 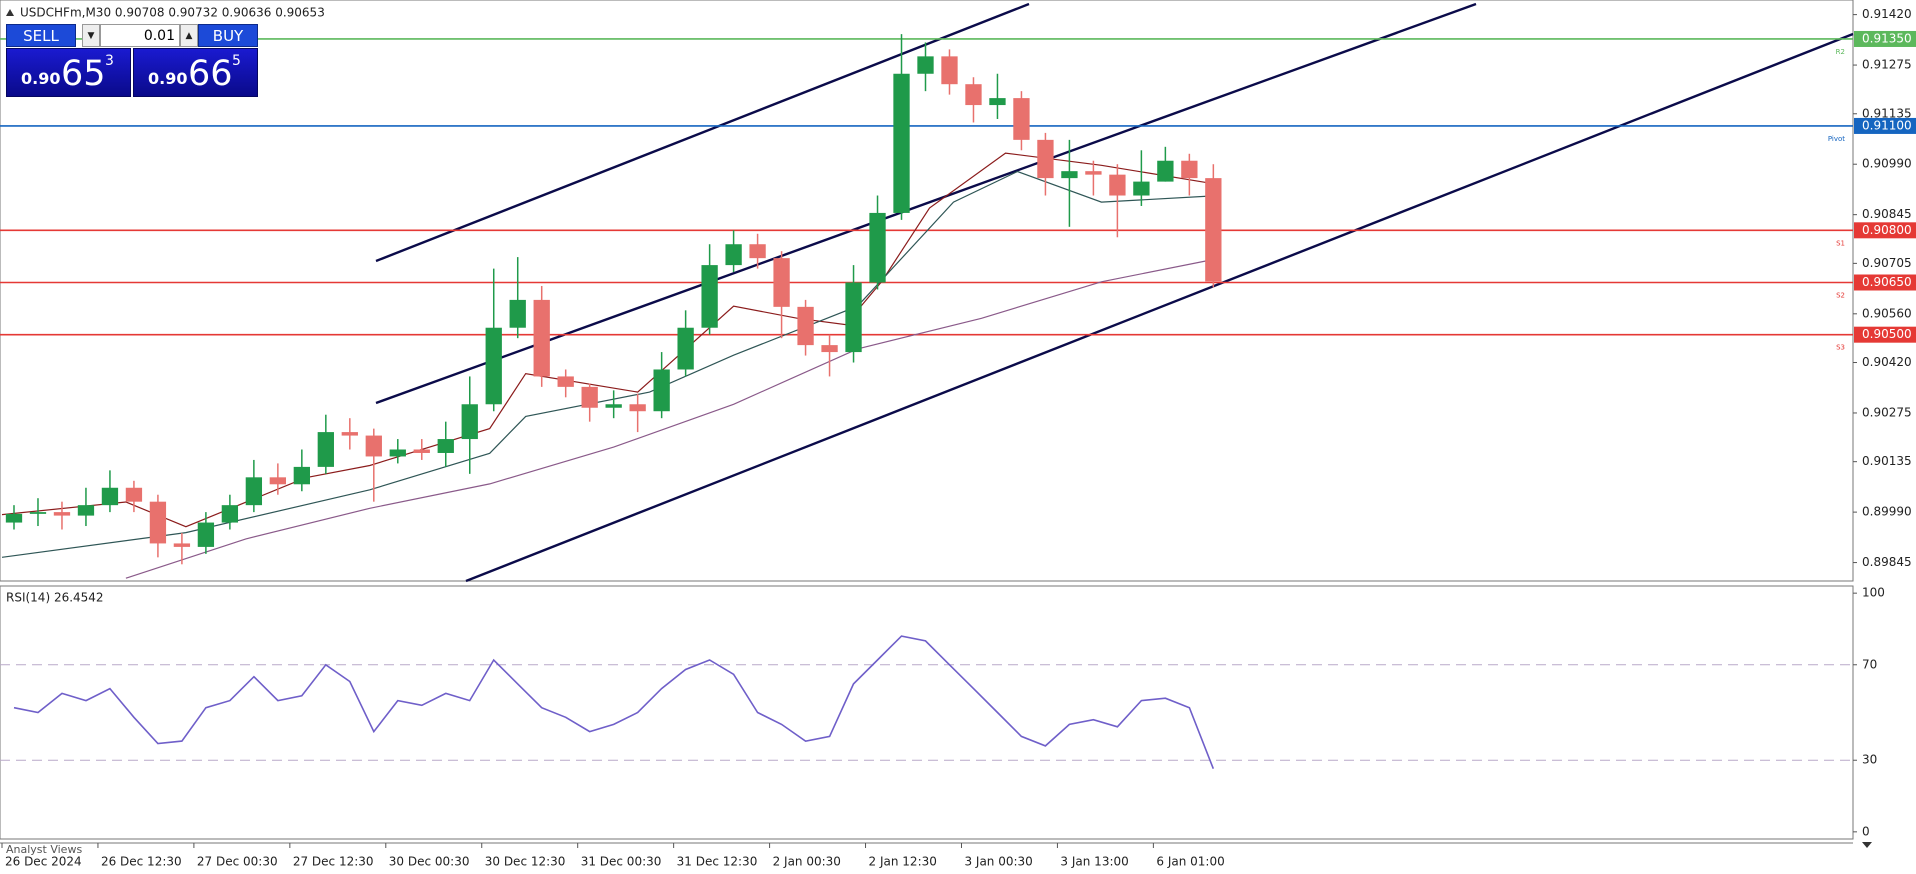 I want to click on y-tick-label: 0, so click(x=1866, y=831).